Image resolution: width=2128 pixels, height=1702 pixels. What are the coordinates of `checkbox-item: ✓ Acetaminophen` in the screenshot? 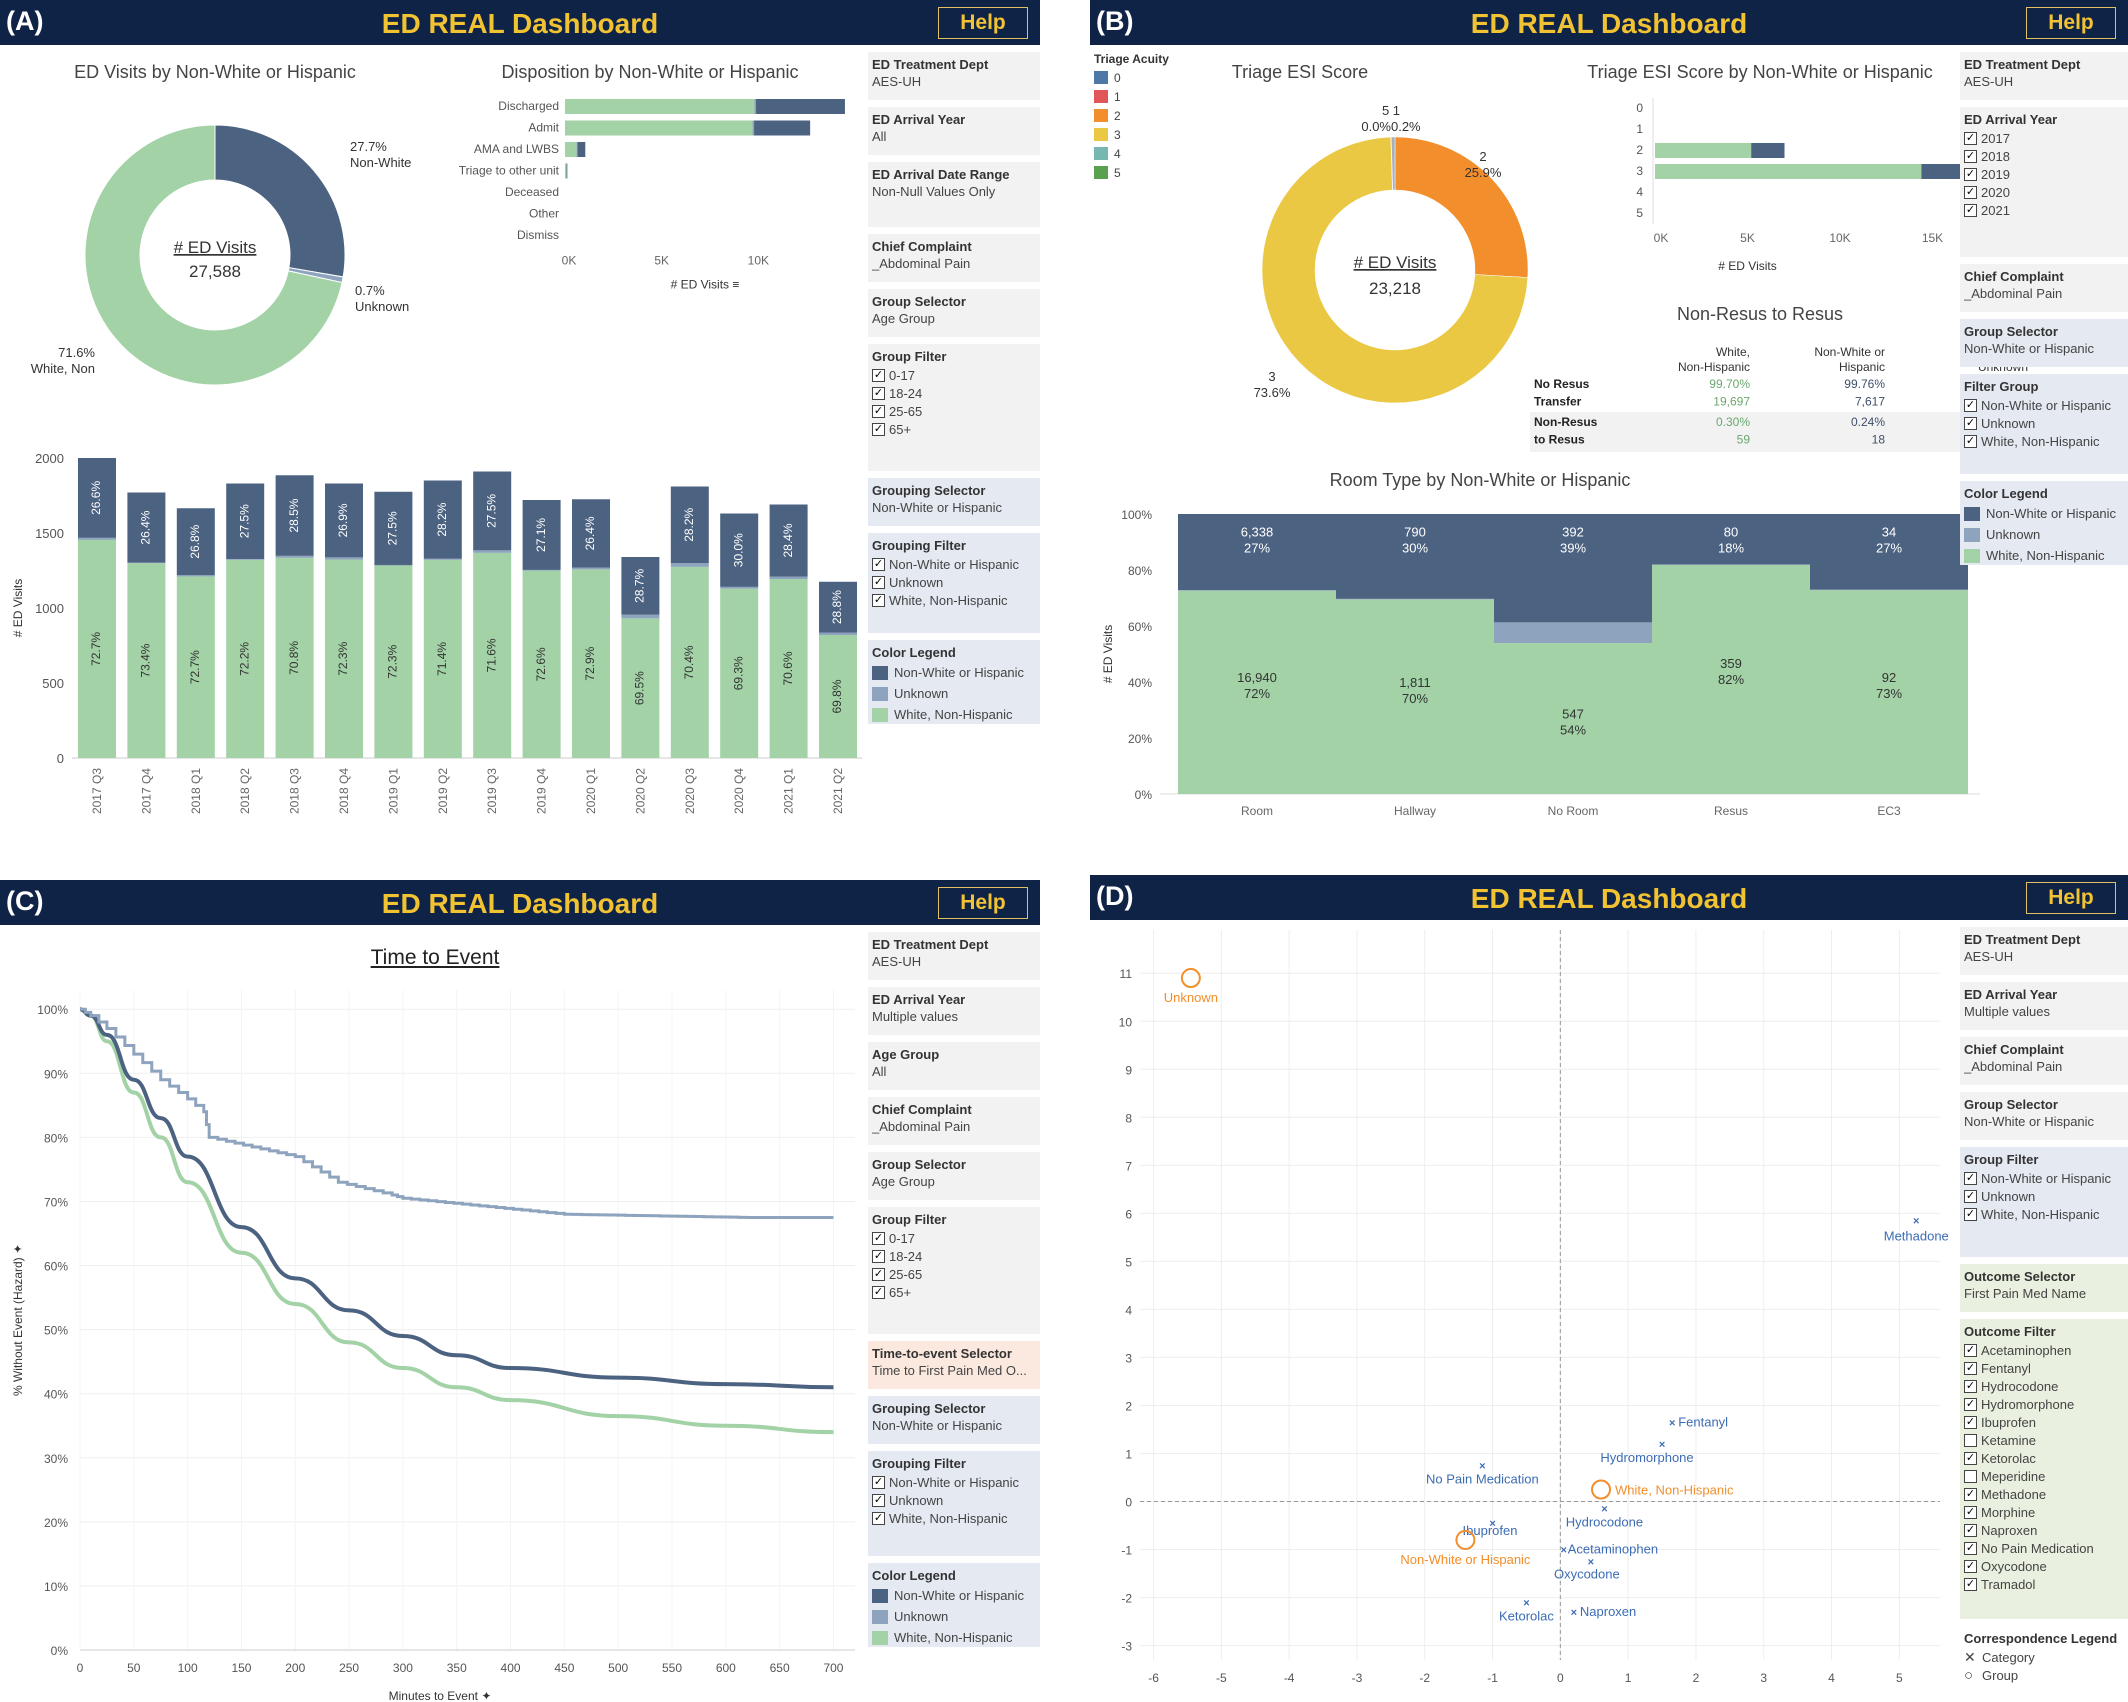 It's located at (2046, 1350).